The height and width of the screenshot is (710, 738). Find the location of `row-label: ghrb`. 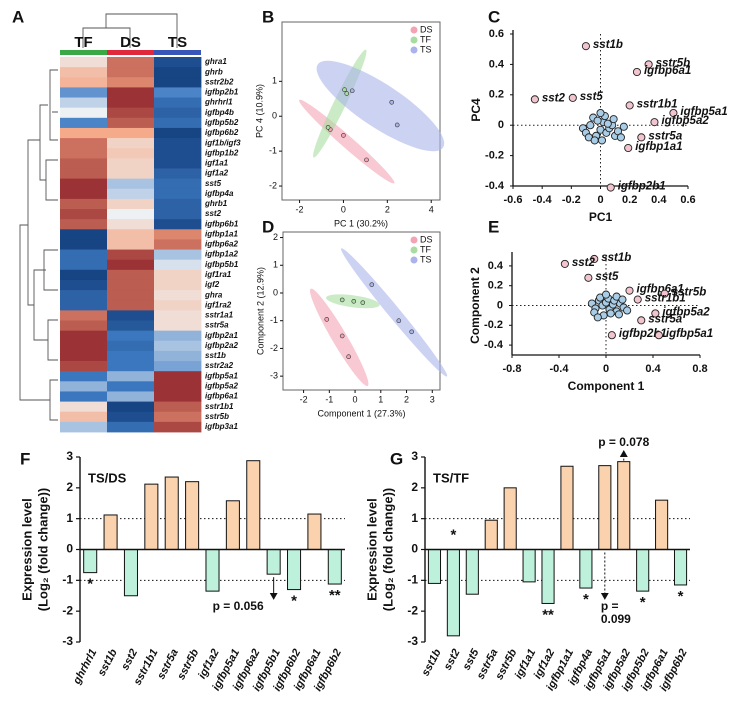

row-label: ghrb is located at coordinates (213, 71).